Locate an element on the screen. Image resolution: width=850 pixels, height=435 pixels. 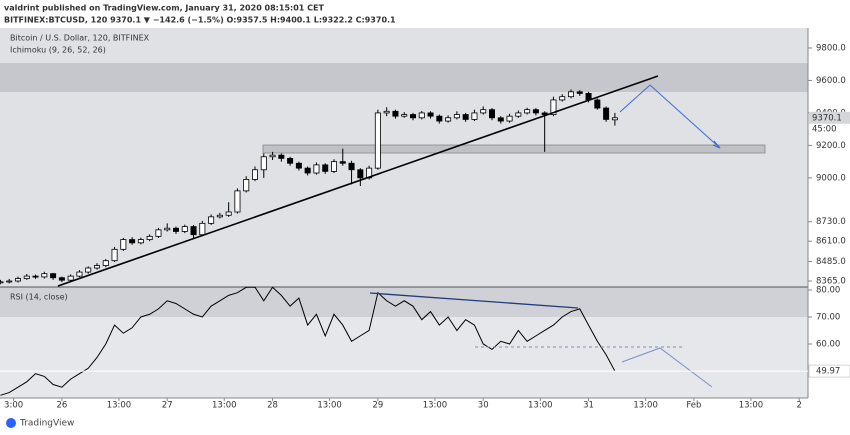
y-tick-label: 8485.0 is located at coordinates (831, 262).